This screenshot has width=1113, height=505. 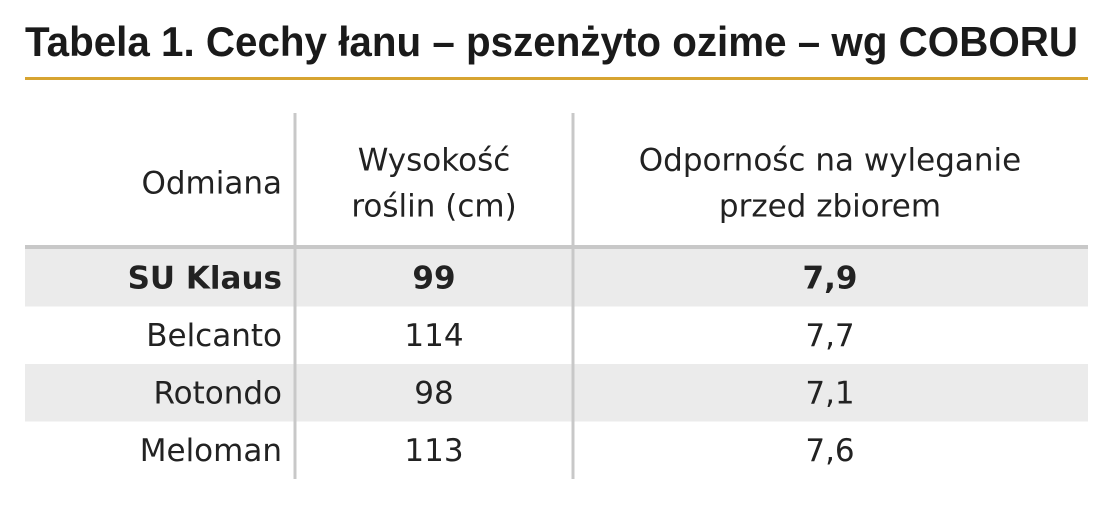 I want to click on cell: 113, so click(x=433, y=451).